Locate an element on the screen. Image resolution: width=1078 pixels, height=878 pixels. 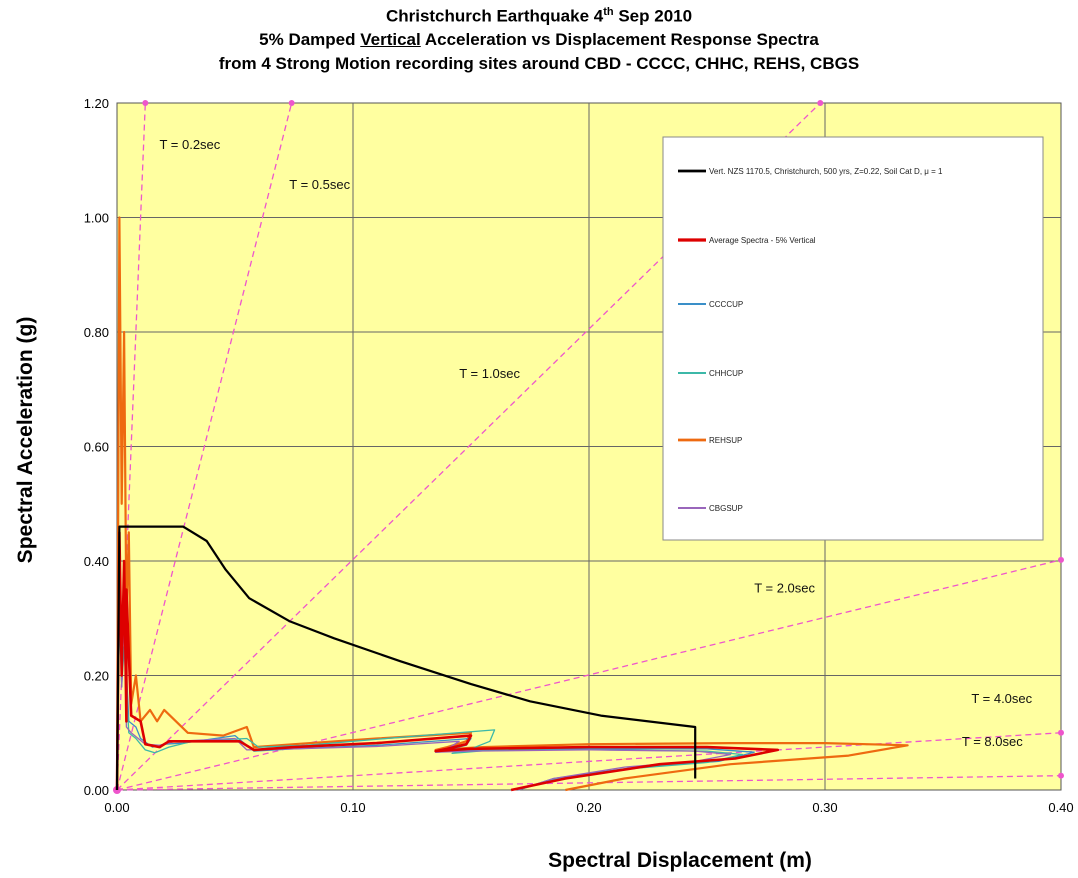
legend-label: CCCCUP is located at coordinates (726, 304).